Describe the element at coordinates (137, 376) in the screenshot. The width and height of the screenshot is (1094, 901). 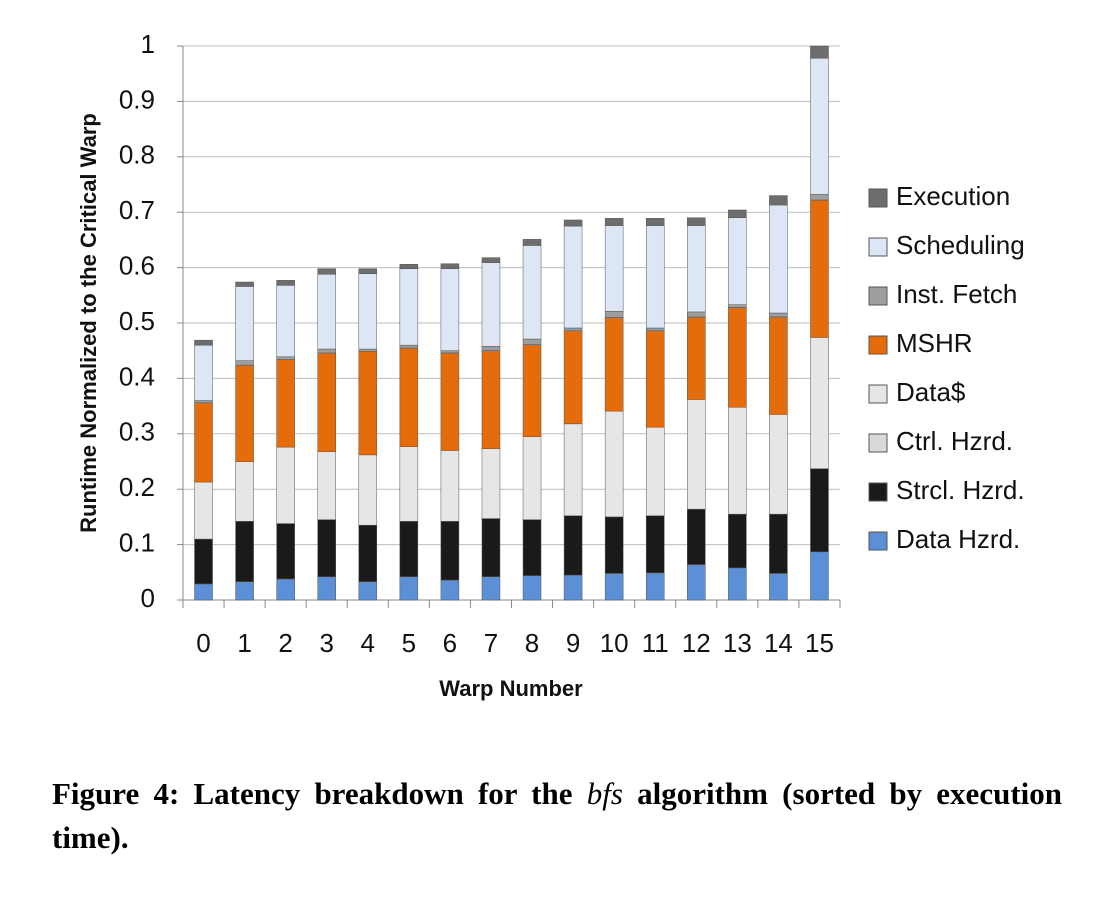
I see `y-tick-label: 0.4` at that location.